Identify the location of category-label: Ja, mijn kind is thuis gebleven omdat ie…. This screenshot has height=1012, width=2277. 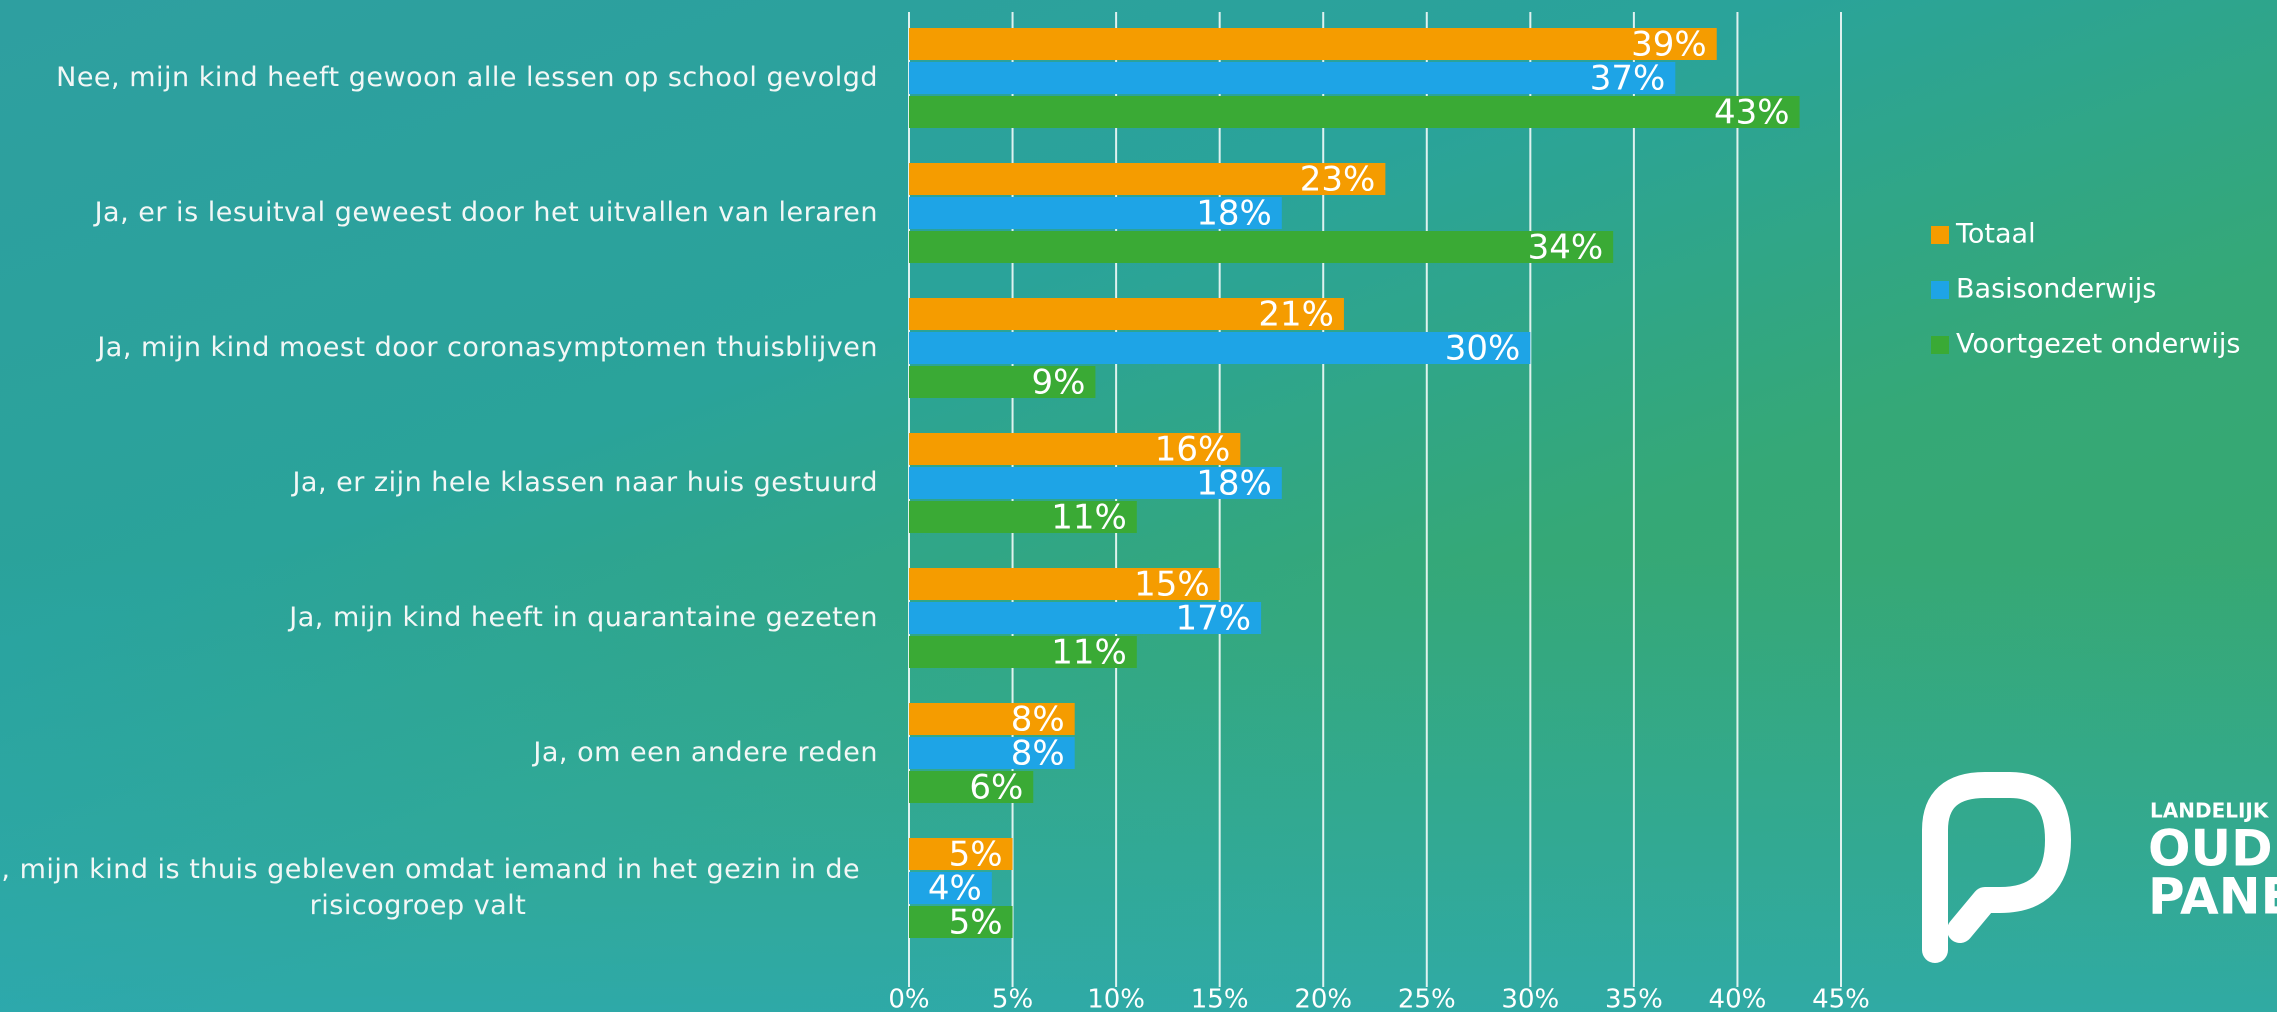
(430, 887).